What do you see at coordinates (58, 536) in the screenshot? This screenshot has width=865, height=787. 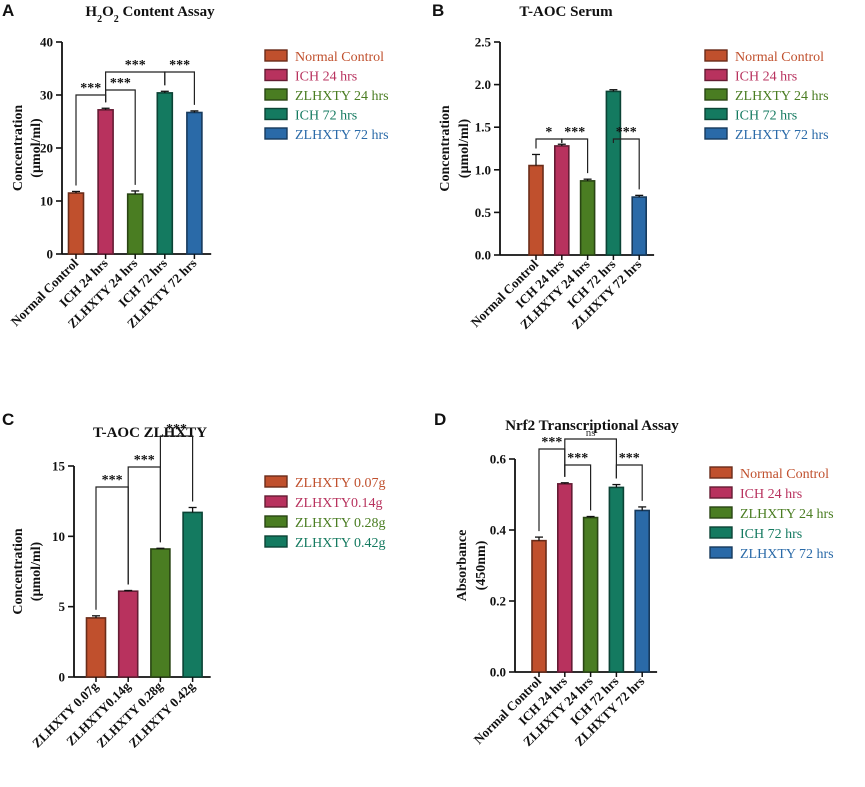 I see `panel-c-y-tick-label: 10` at bounding box center [58, 536].